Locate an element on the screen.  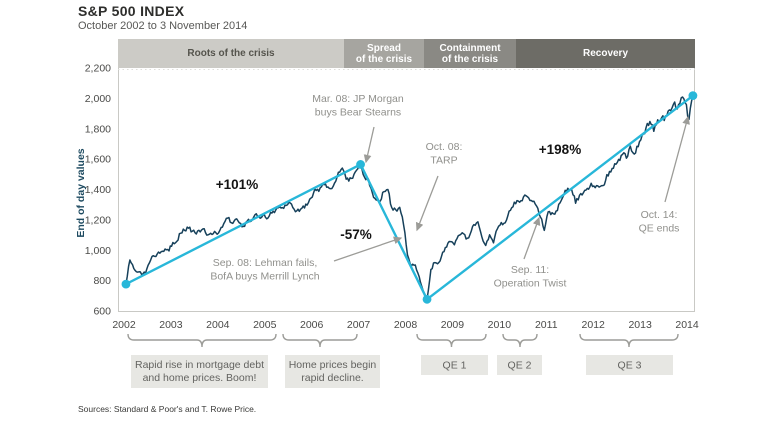
phase-segment-1: Roots of the crisis is located at coordinates (231, 53).